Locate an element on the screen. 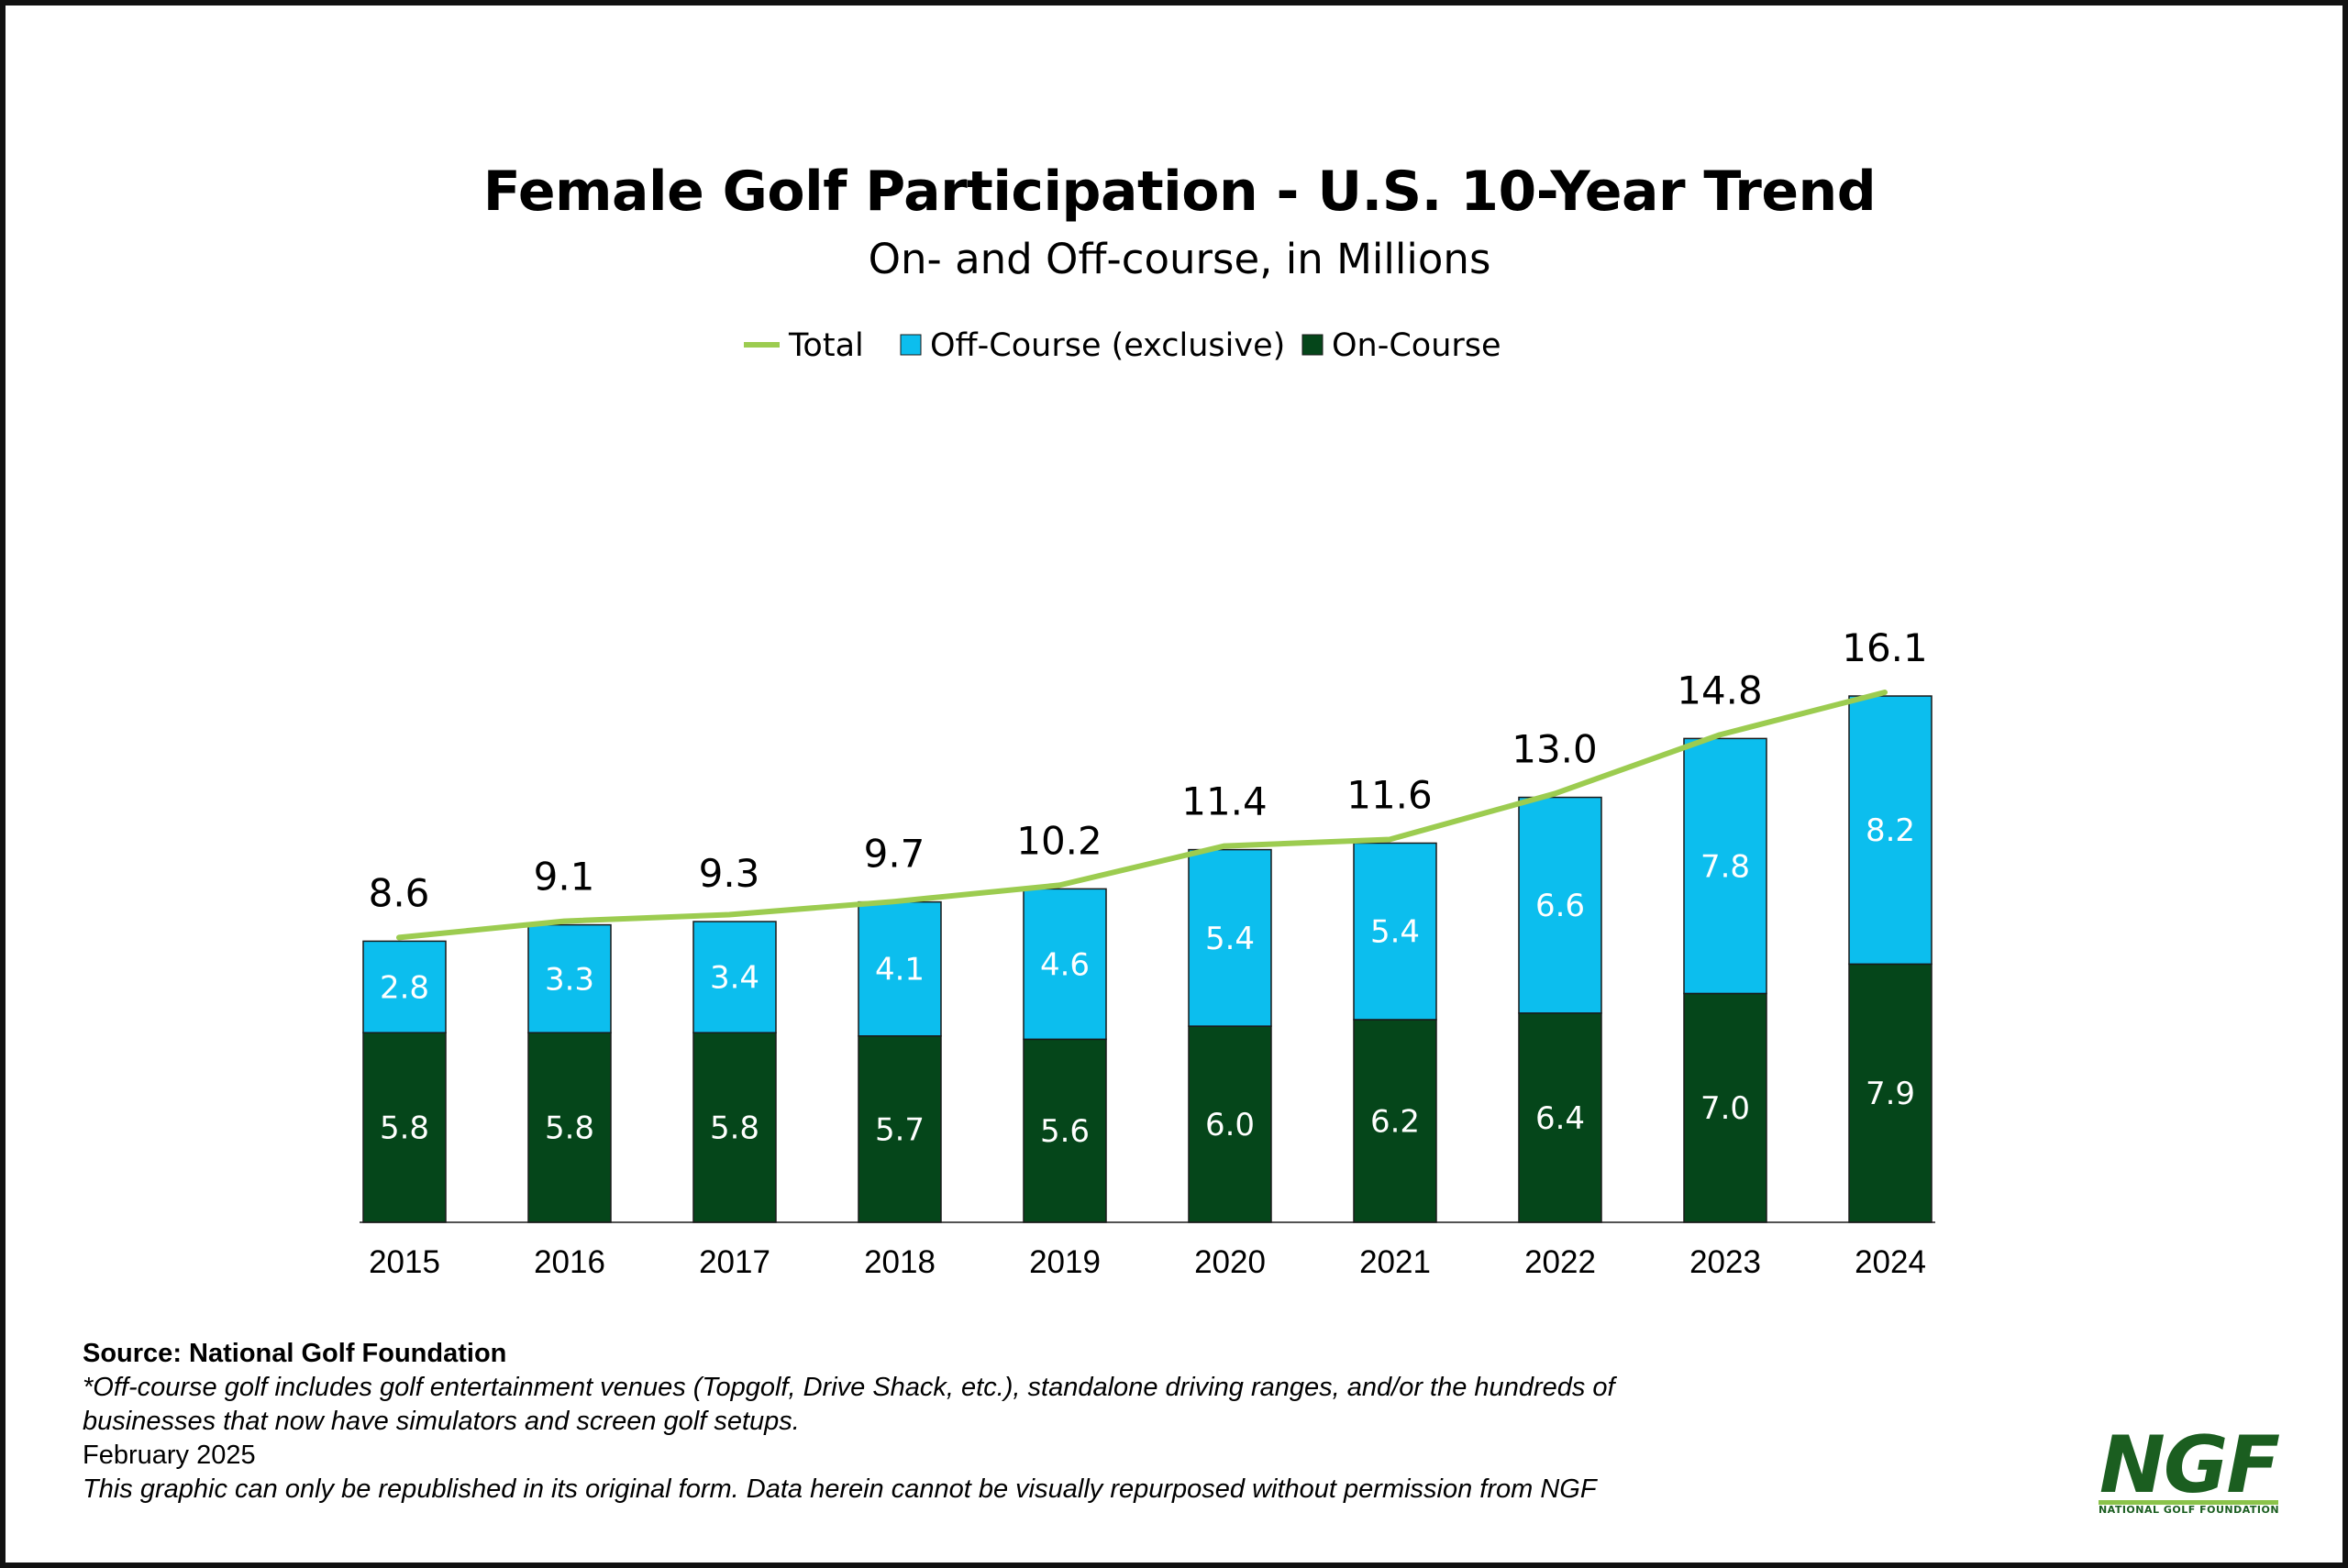  legend-label-off-course: Off-Course (exclusive) is located at coordinates (1107, 346).